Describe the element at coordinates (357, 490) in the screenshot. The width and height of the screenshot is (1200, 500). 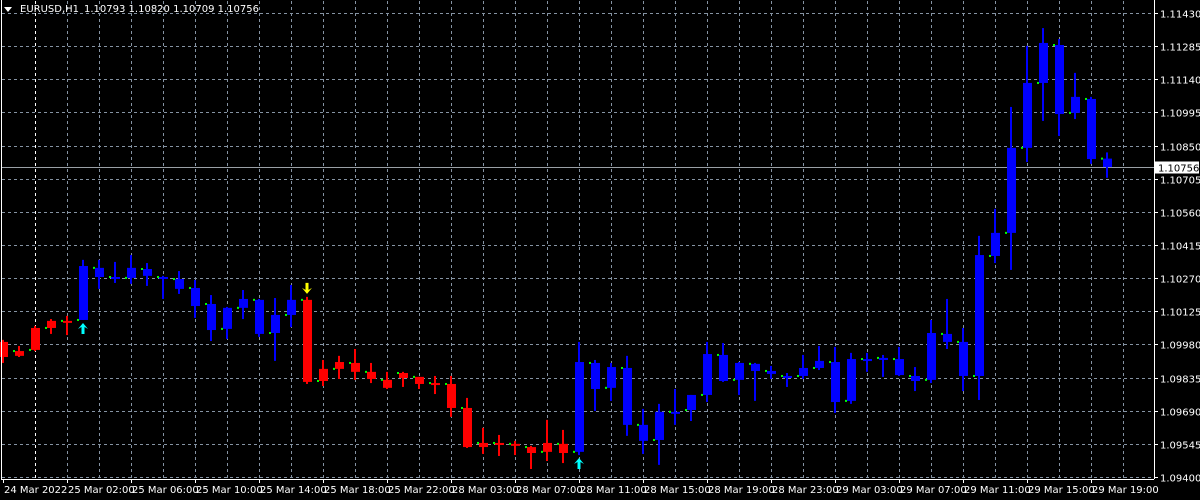
I see `time-label: 25 Mar 18:00` at that location.